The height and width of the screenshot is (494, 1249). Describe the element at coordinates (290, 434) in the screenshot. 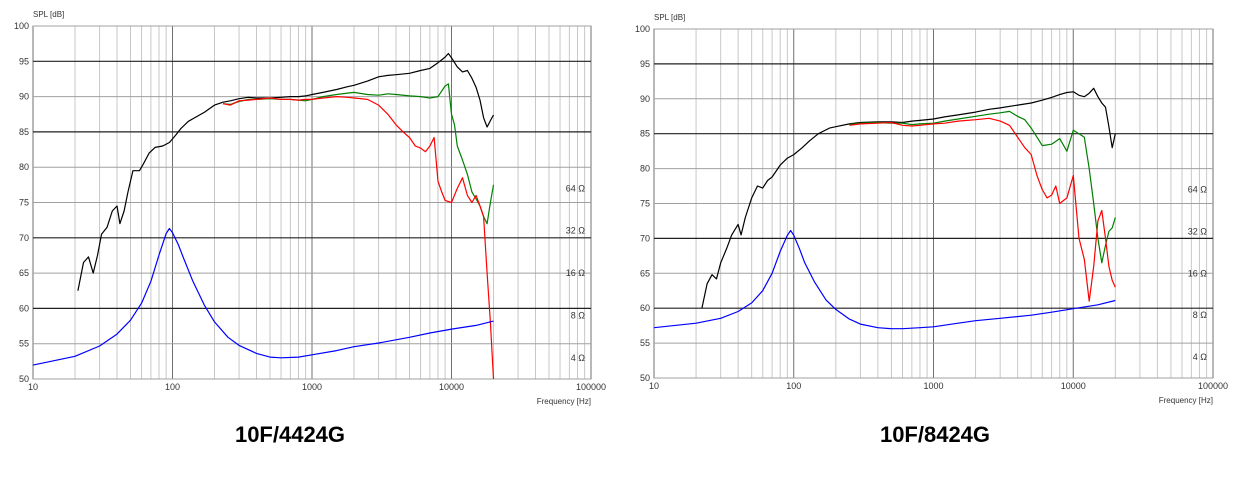

I see `chart-title: 10F/4424G` at that location.